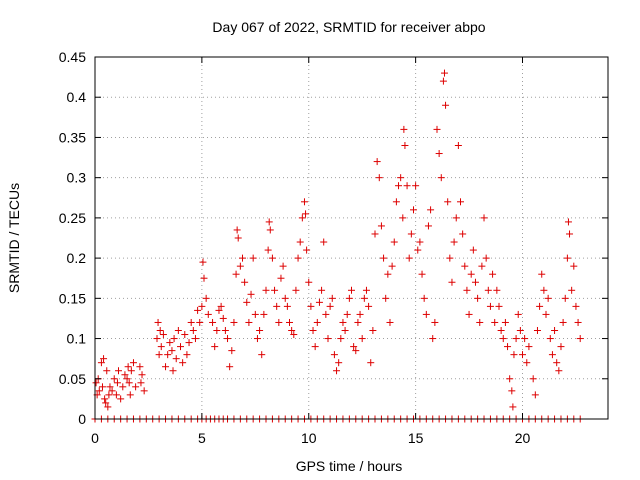 The image size is (640, 480). Describe the element at coordinates (72, 57) in the screenshot. I see `y-tick-label: 0.45` at that location.